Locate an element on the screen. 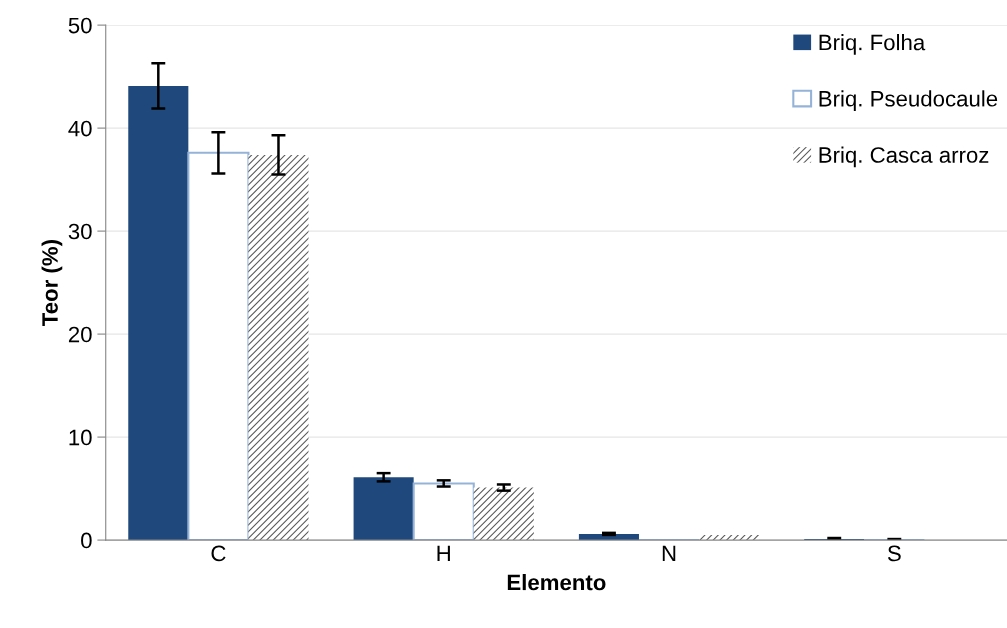  x-tick-label: C is located at coordinates (218, 553).